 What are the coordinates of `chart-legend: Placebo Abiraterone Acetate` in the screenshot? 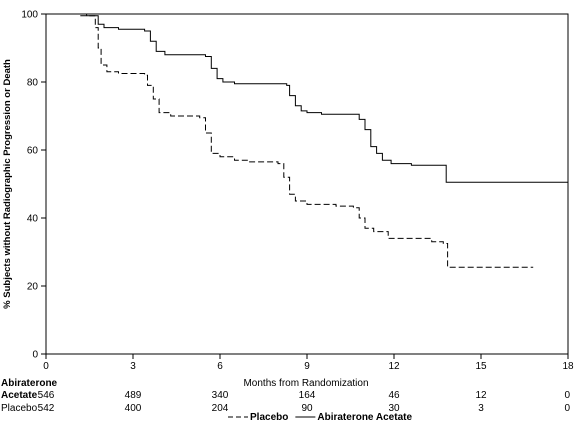 It's located at (320, 417).